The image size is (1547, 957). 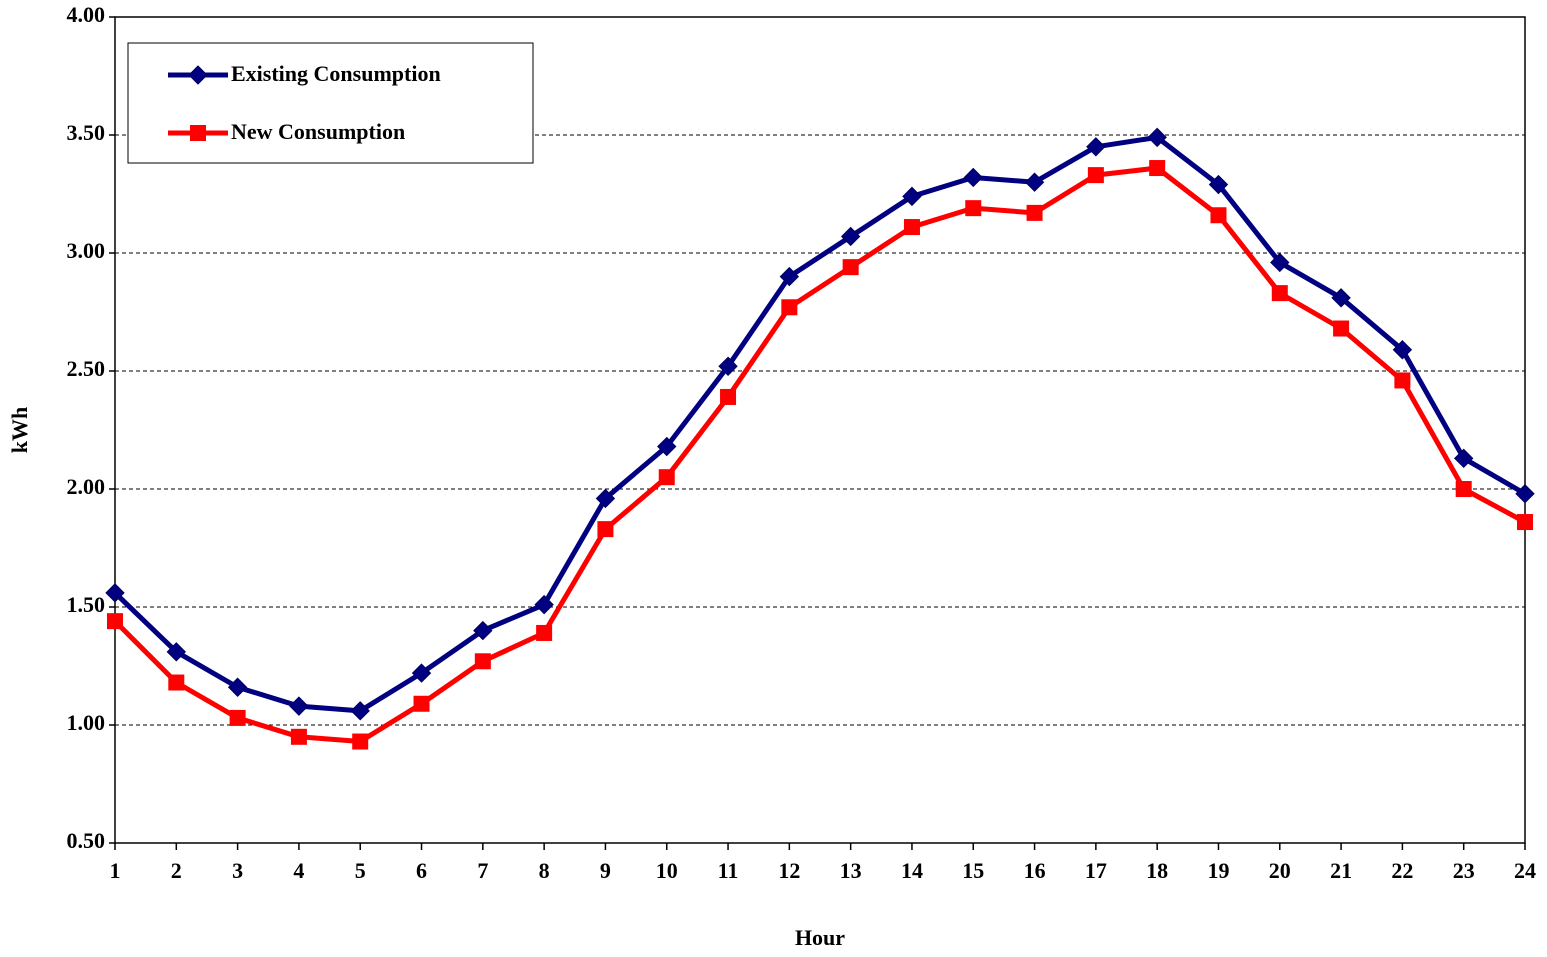 What do you see at coordinates (86, 840) in the screenshot?
I see `y-tick-label: 0.50` at bounding box center [86, 840].